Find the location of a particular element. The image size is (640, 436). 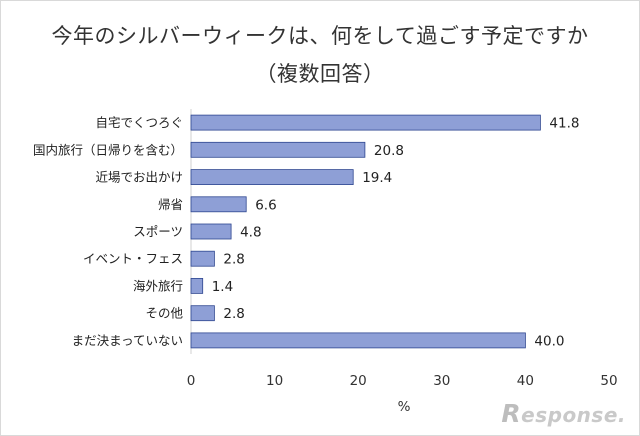

x-tick-label: 0 is located at coordinates (191, 381).